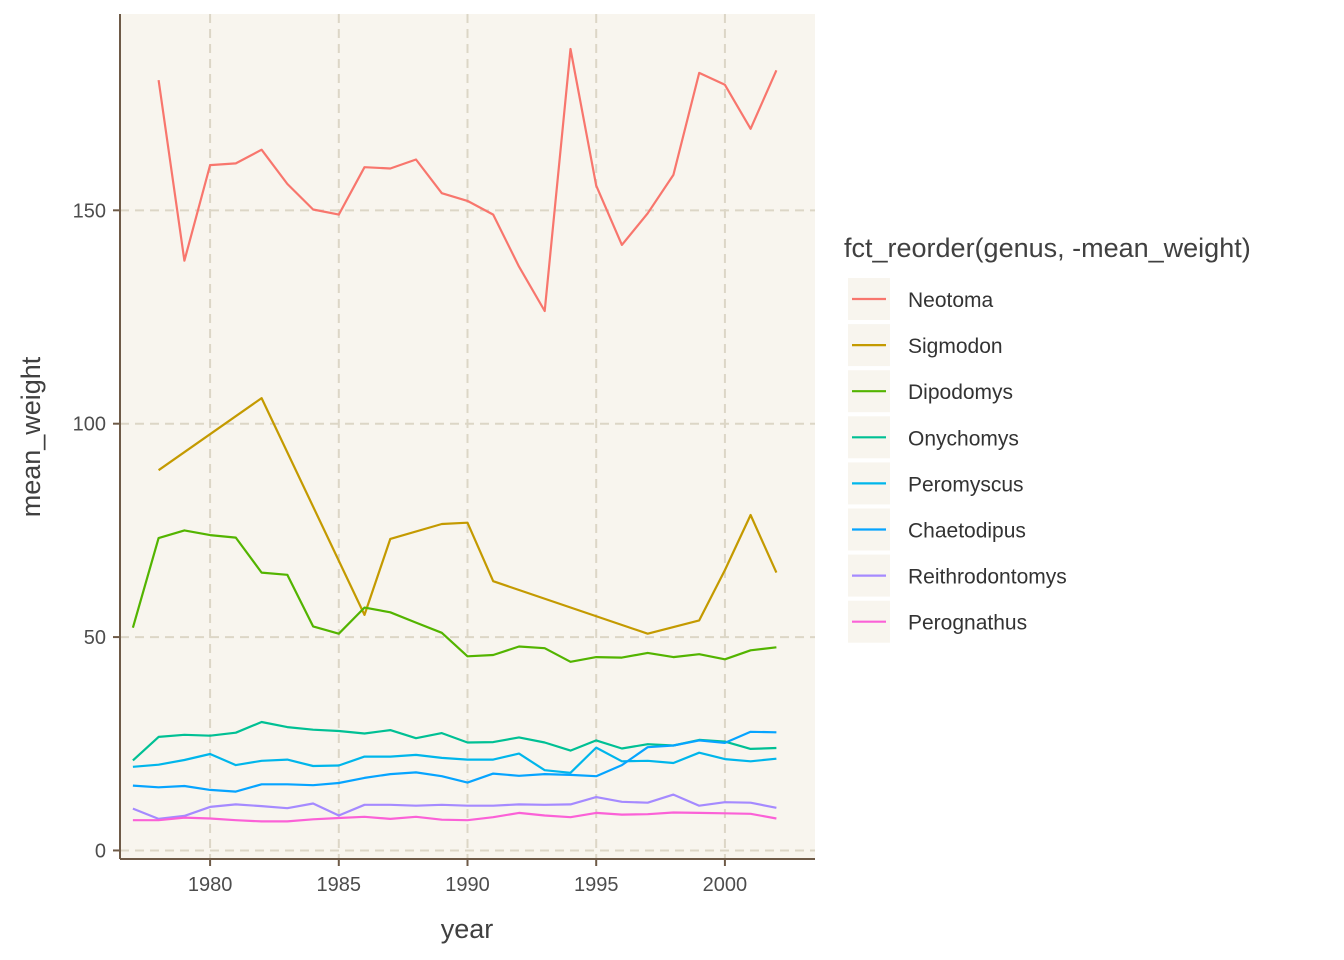 The width and height of the screenshot is (1344, 960). Describe the element at coordinates (95, 638) in the screenshot. I see `y-tick-label: 50` at that location.